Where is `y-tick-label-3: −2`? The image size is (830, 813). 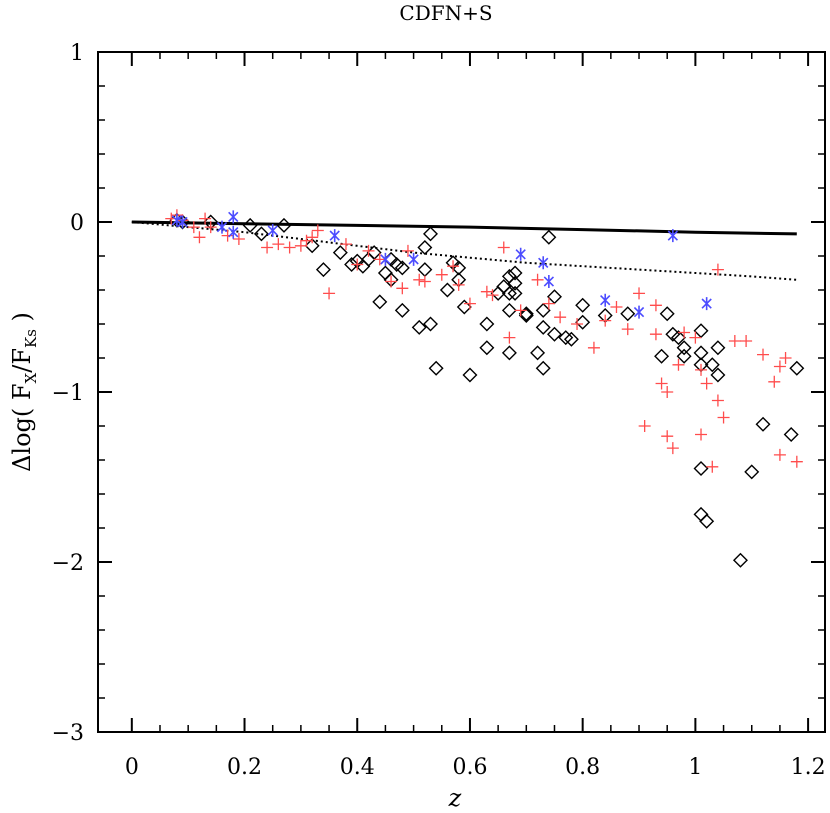
y-tick-label-3: −2 is located at coordinates (68, 563).